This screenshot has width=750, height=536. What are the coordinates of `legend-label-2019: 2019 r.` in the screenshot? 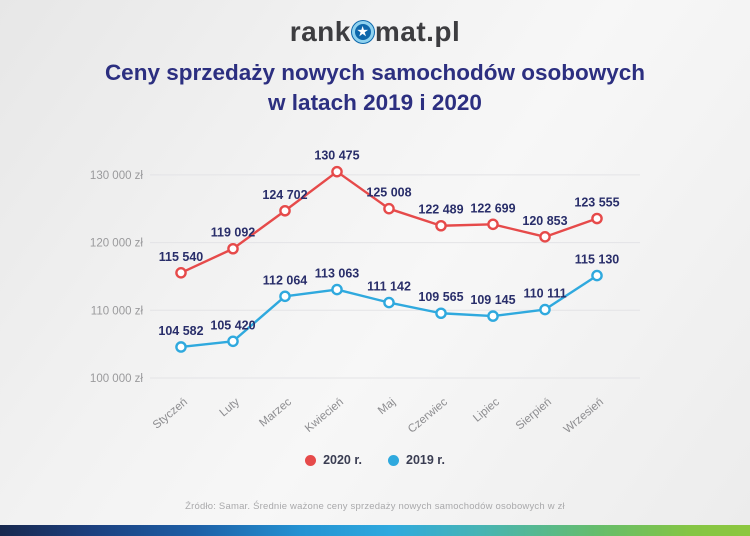 It's located at (425, 460).